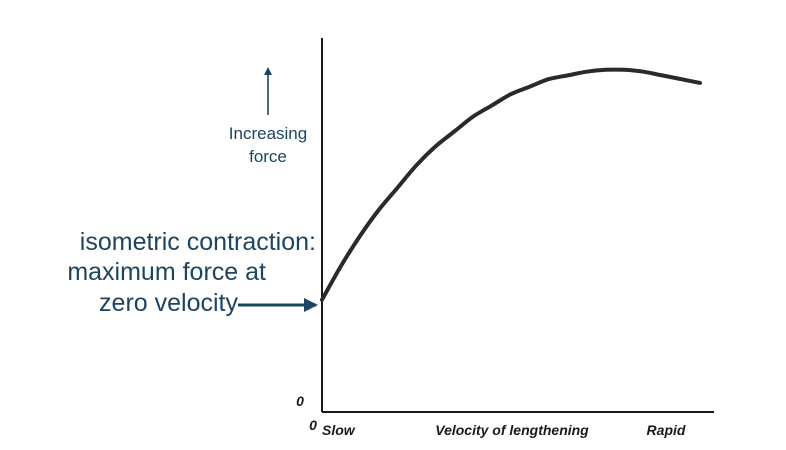  I want to click on y-origin-label: 0, so click(300, 401).